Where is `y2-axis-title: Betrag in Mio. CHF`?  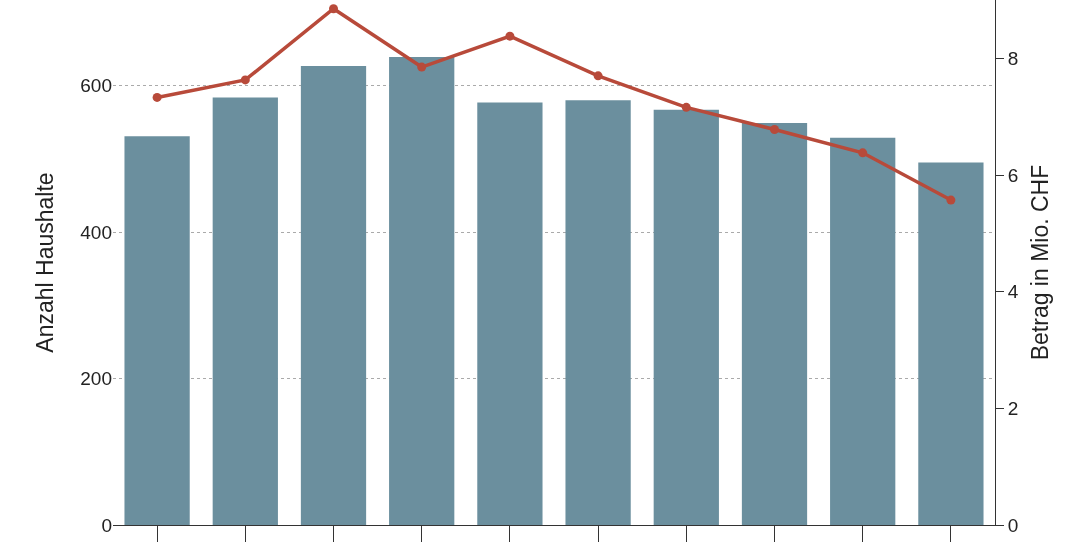 y2-axis-title: Betrag in Mio. CHF is located at coordinates (1040, 262).